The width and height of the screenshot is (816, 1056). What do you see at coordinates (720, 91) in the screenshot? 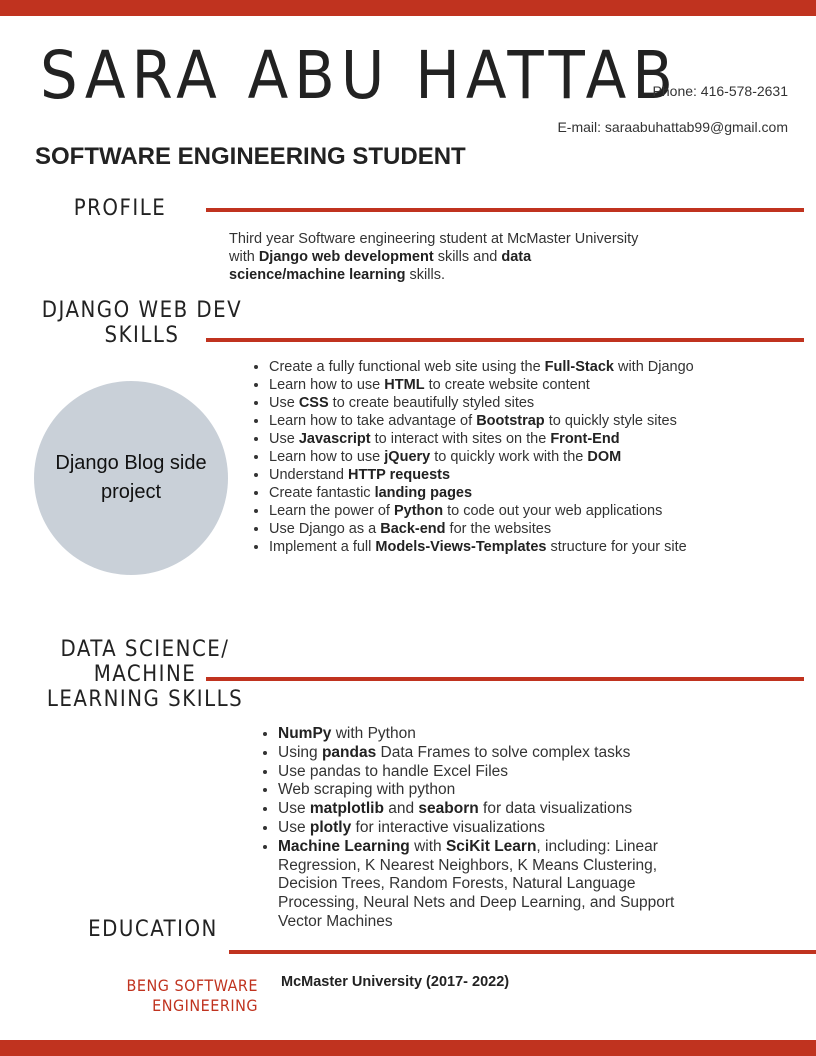
I see `phone-number: Phone: 416-578-2631` at bounding box center [720, 91].